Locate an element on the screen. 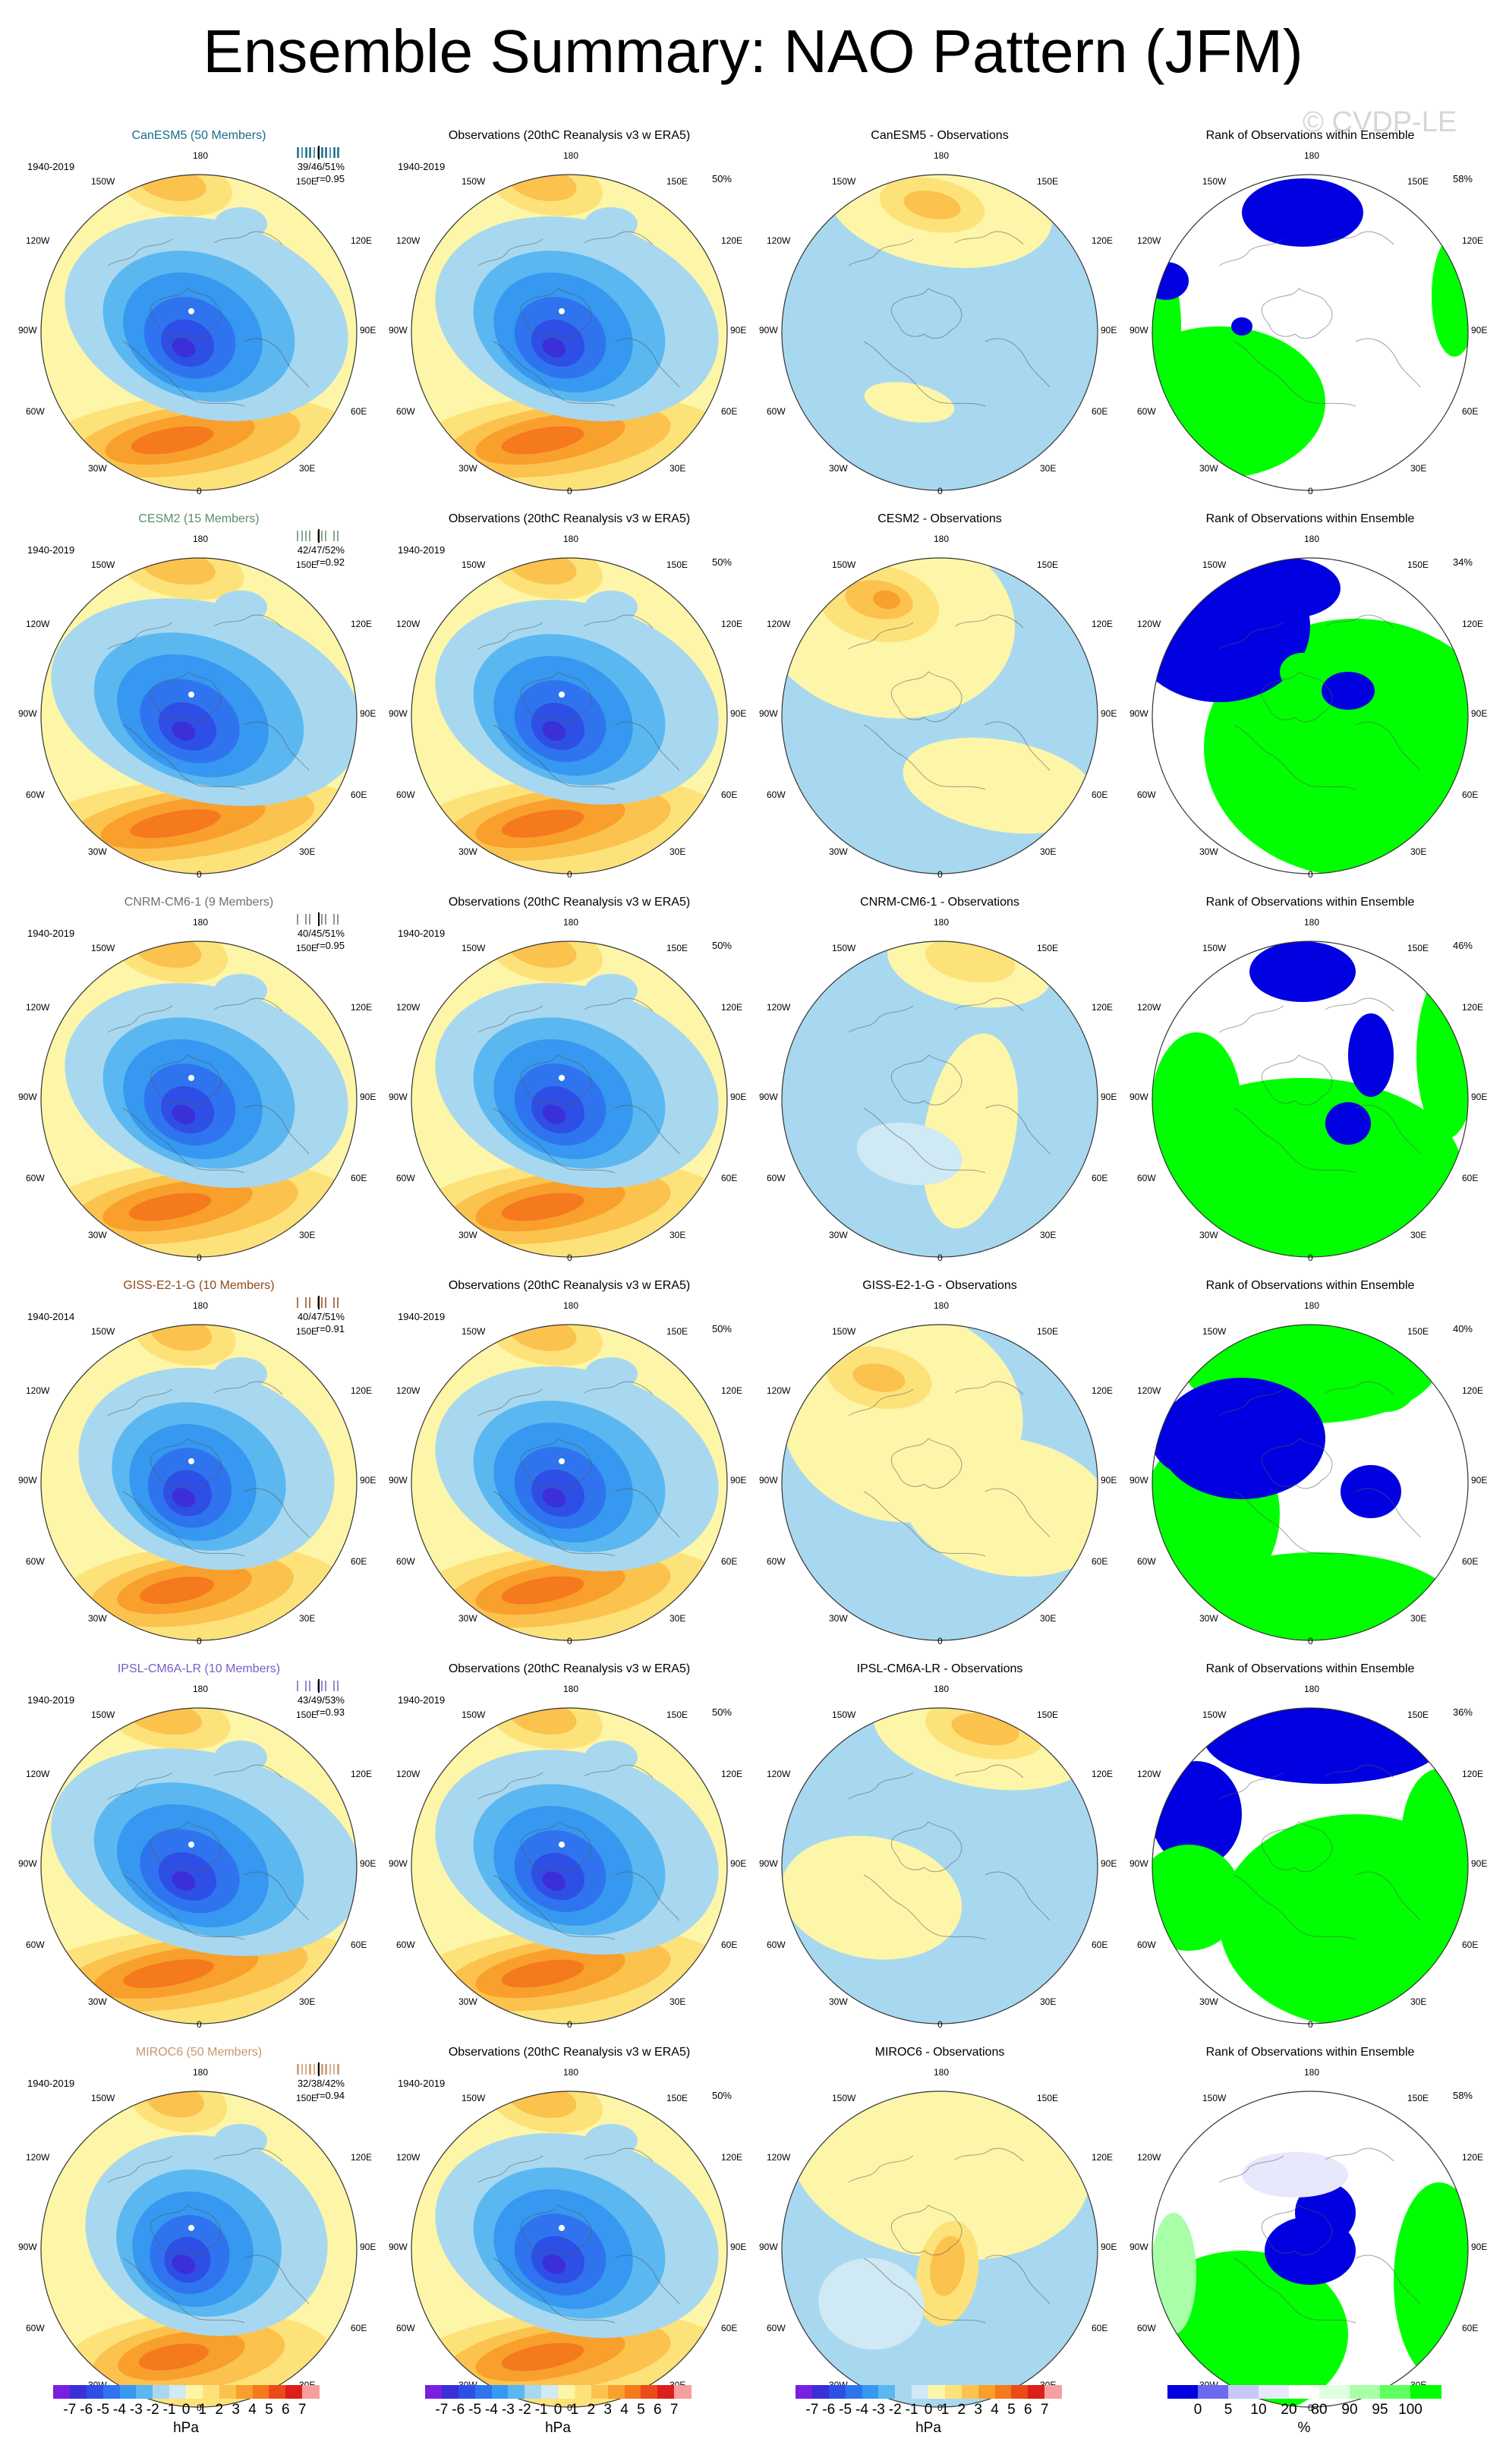 This screenshot has width=1506, height=2464. colorbar-tick: 0 is located at coordinates (928, 2410).